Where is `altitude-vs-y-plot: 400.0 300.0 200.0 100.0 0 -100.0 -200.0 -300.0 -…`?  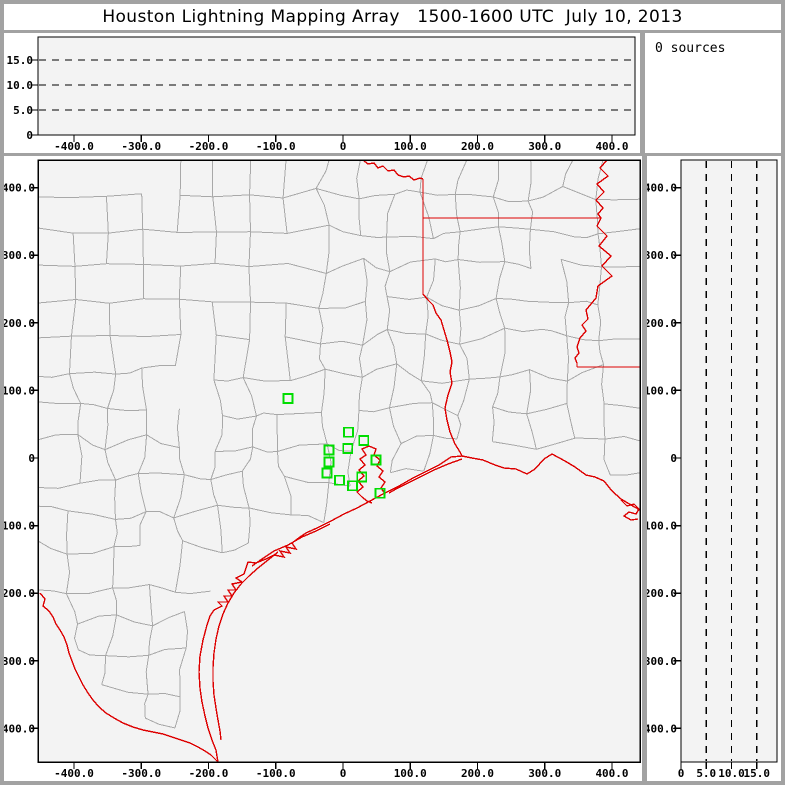
altitude-vs-y-plot: 400.0 300.0 200.0 100.0 0 -100.0 -200.0 -300.0 -… is located at coordinates (712, 469).